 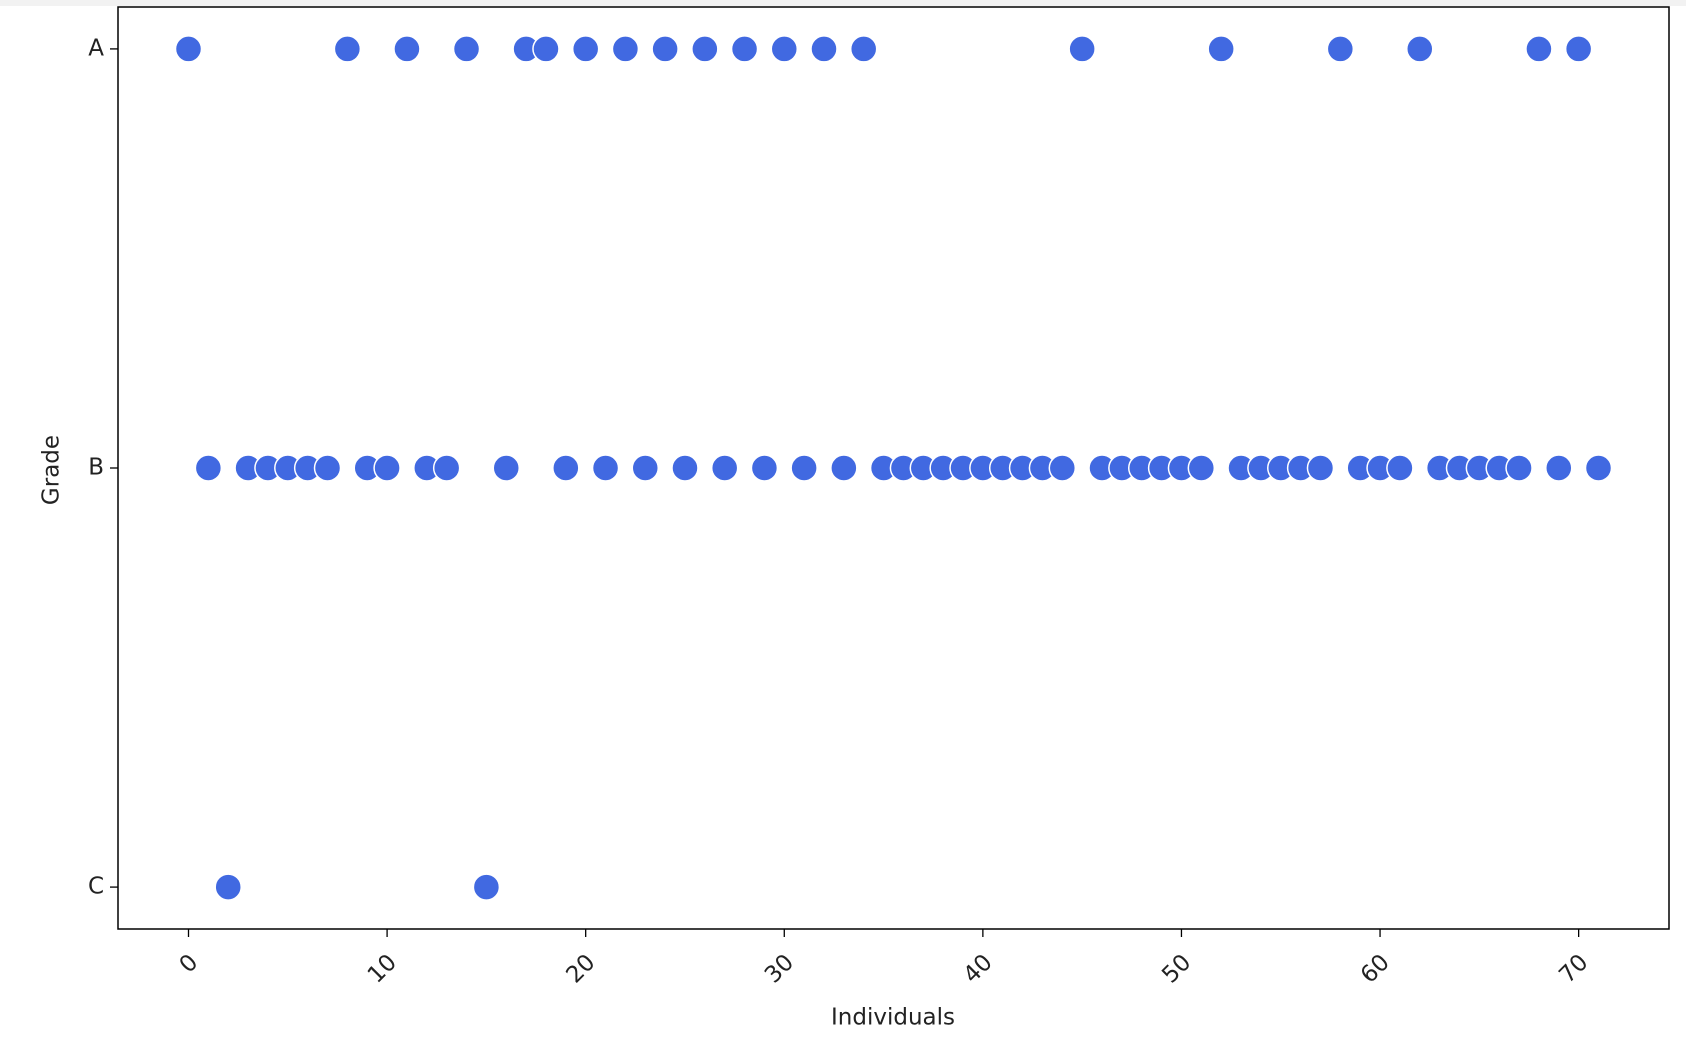 I want to click on x-tick-label: 40, so click(x=978, y=968).